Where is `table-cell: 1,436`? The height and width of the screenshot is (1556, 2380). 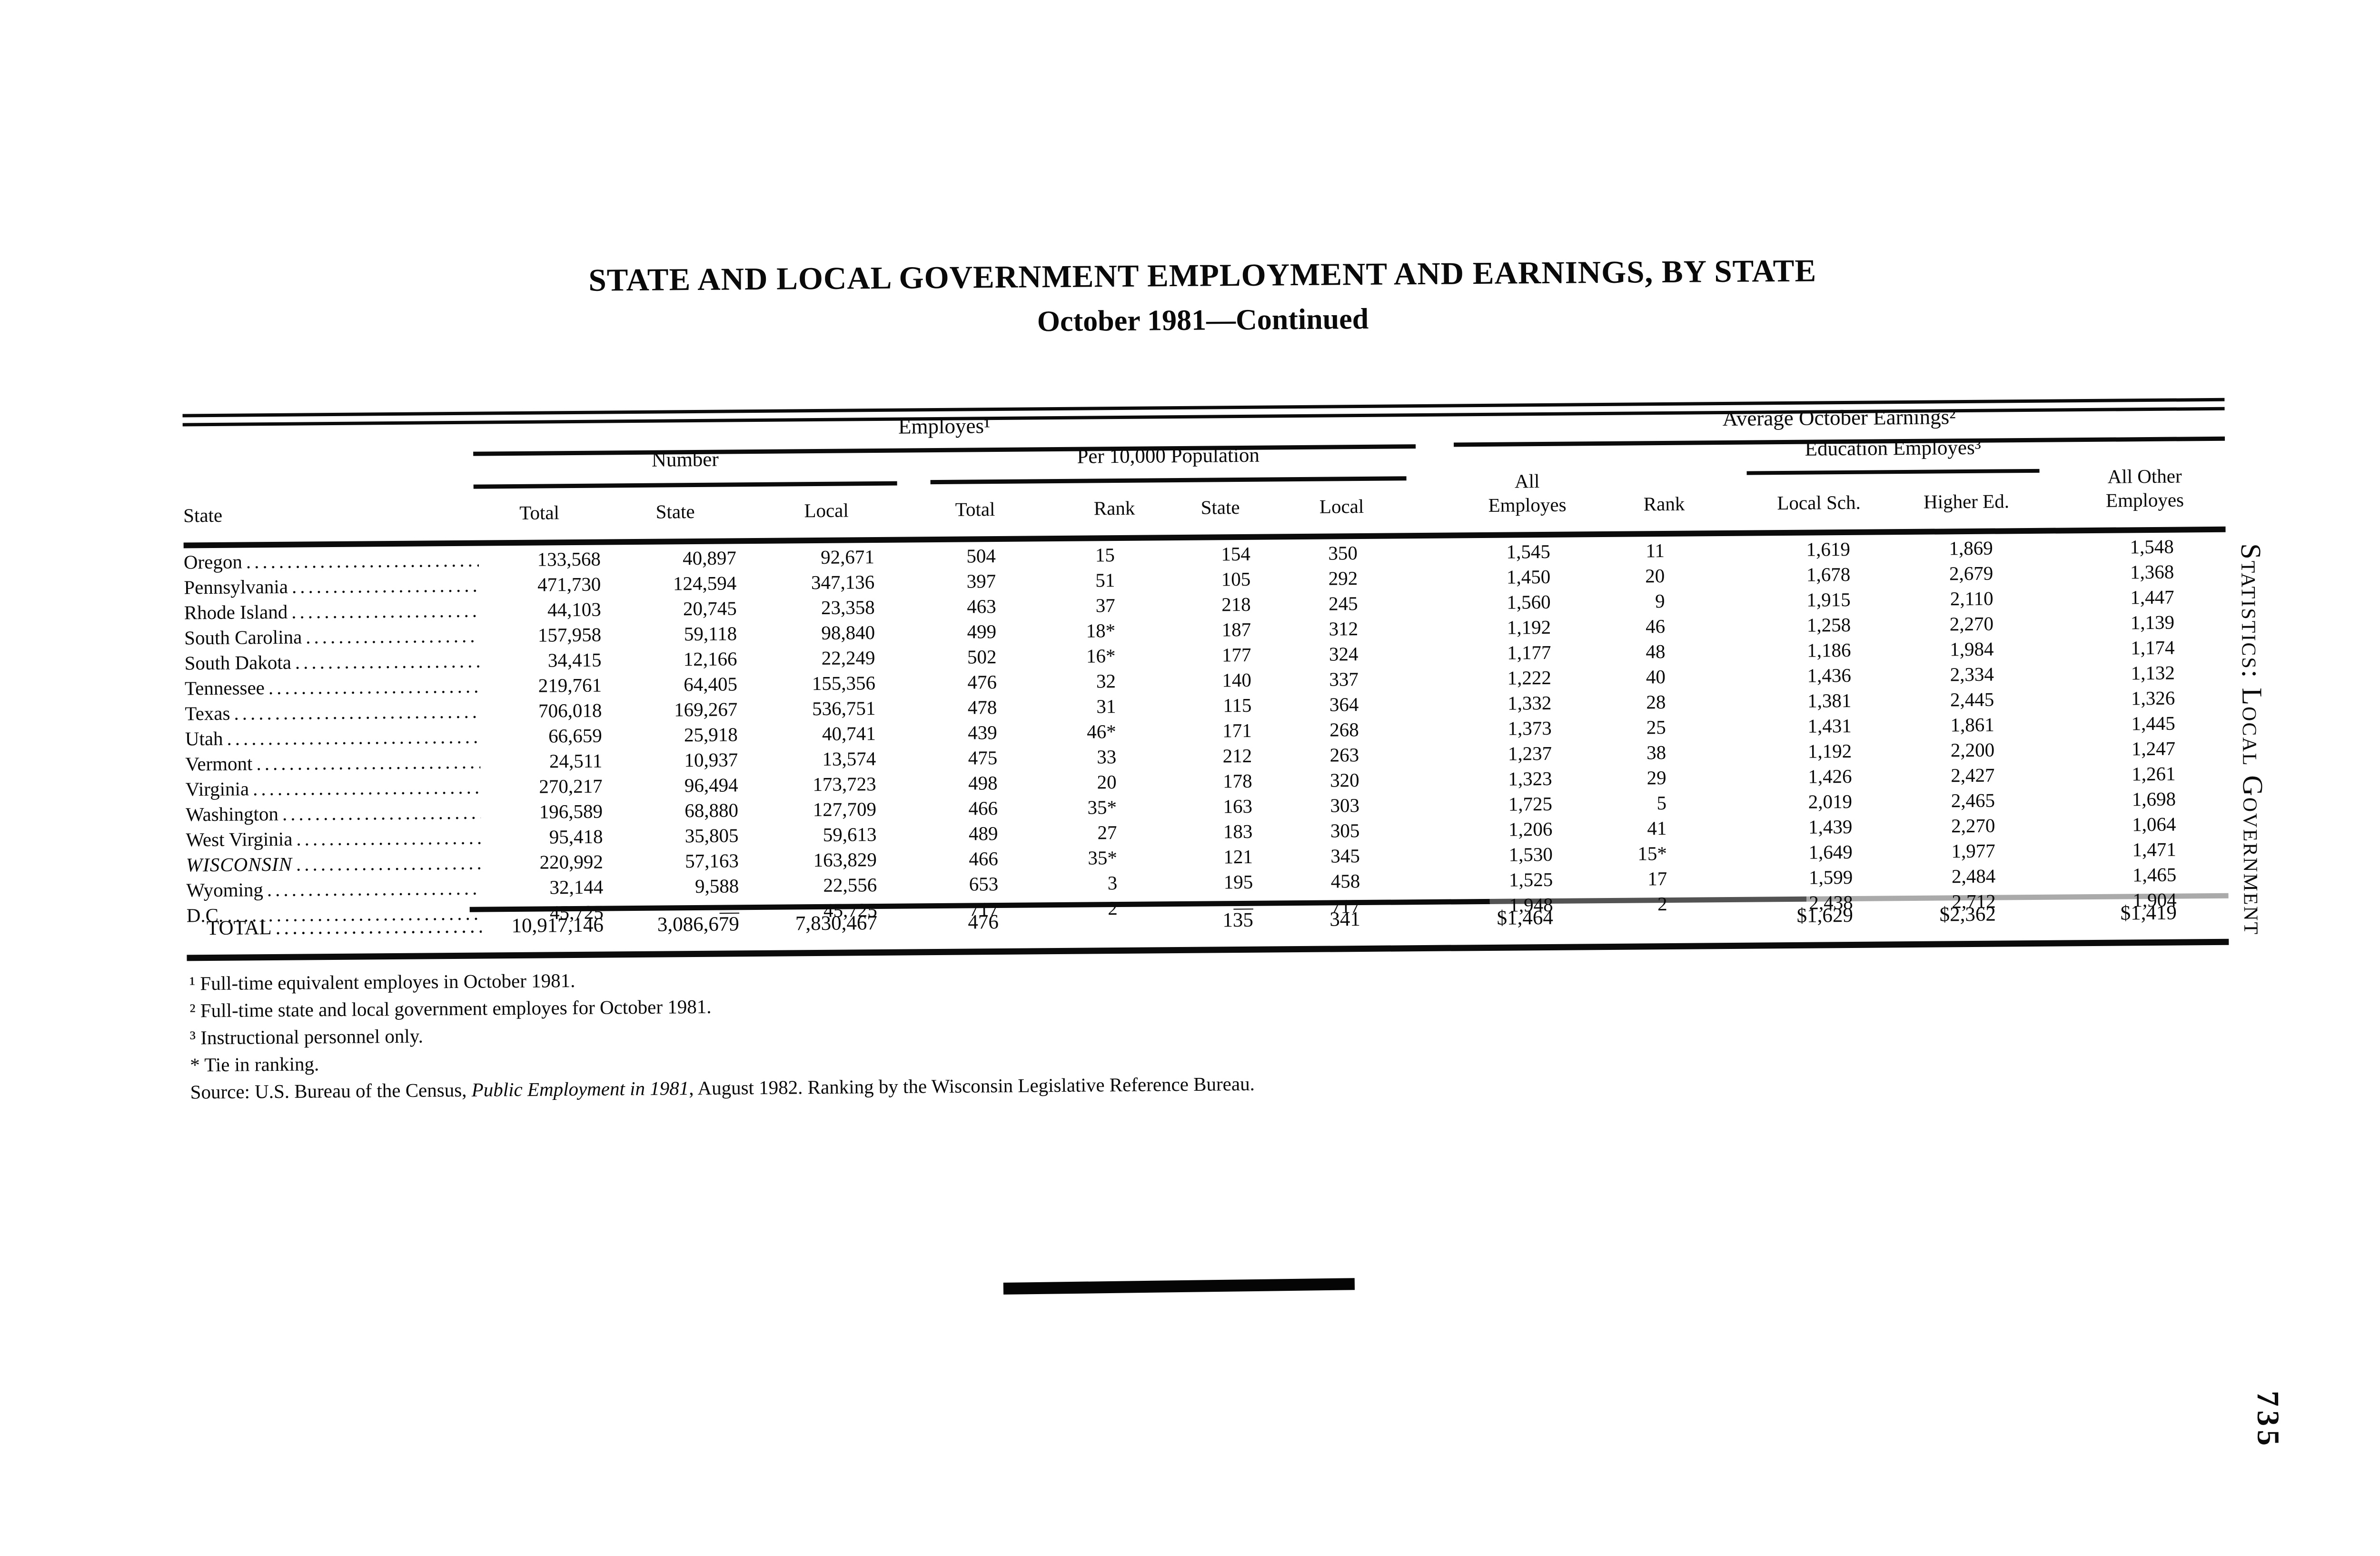 table-cell: 1,436 is located at coordinates (1829, 676).